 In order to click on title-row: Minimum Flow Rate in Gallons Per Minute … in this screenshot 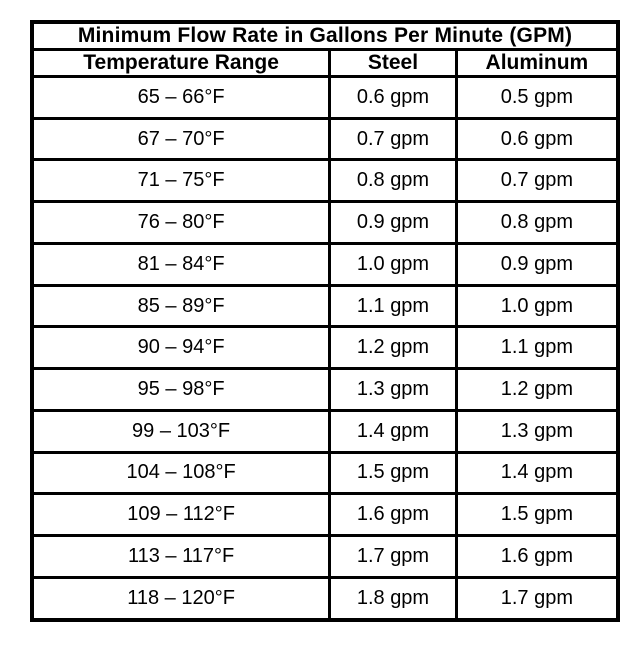, I will do `click(325, 35)`.